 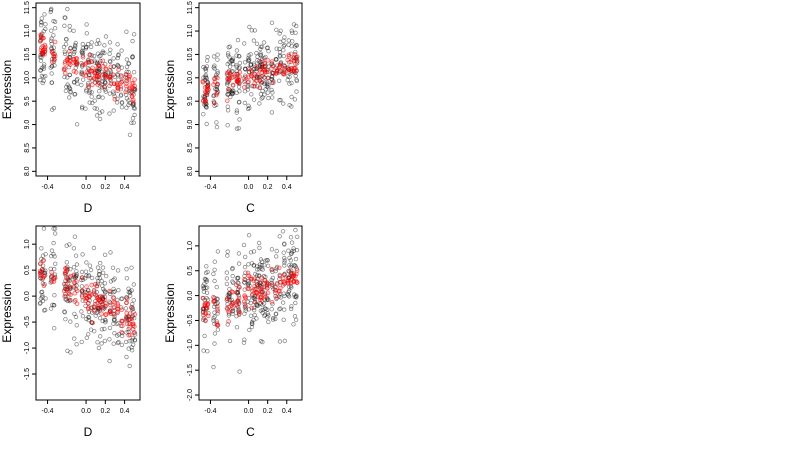 I want to click on x-tick-label: -0.4, so click(x=48, y=411).